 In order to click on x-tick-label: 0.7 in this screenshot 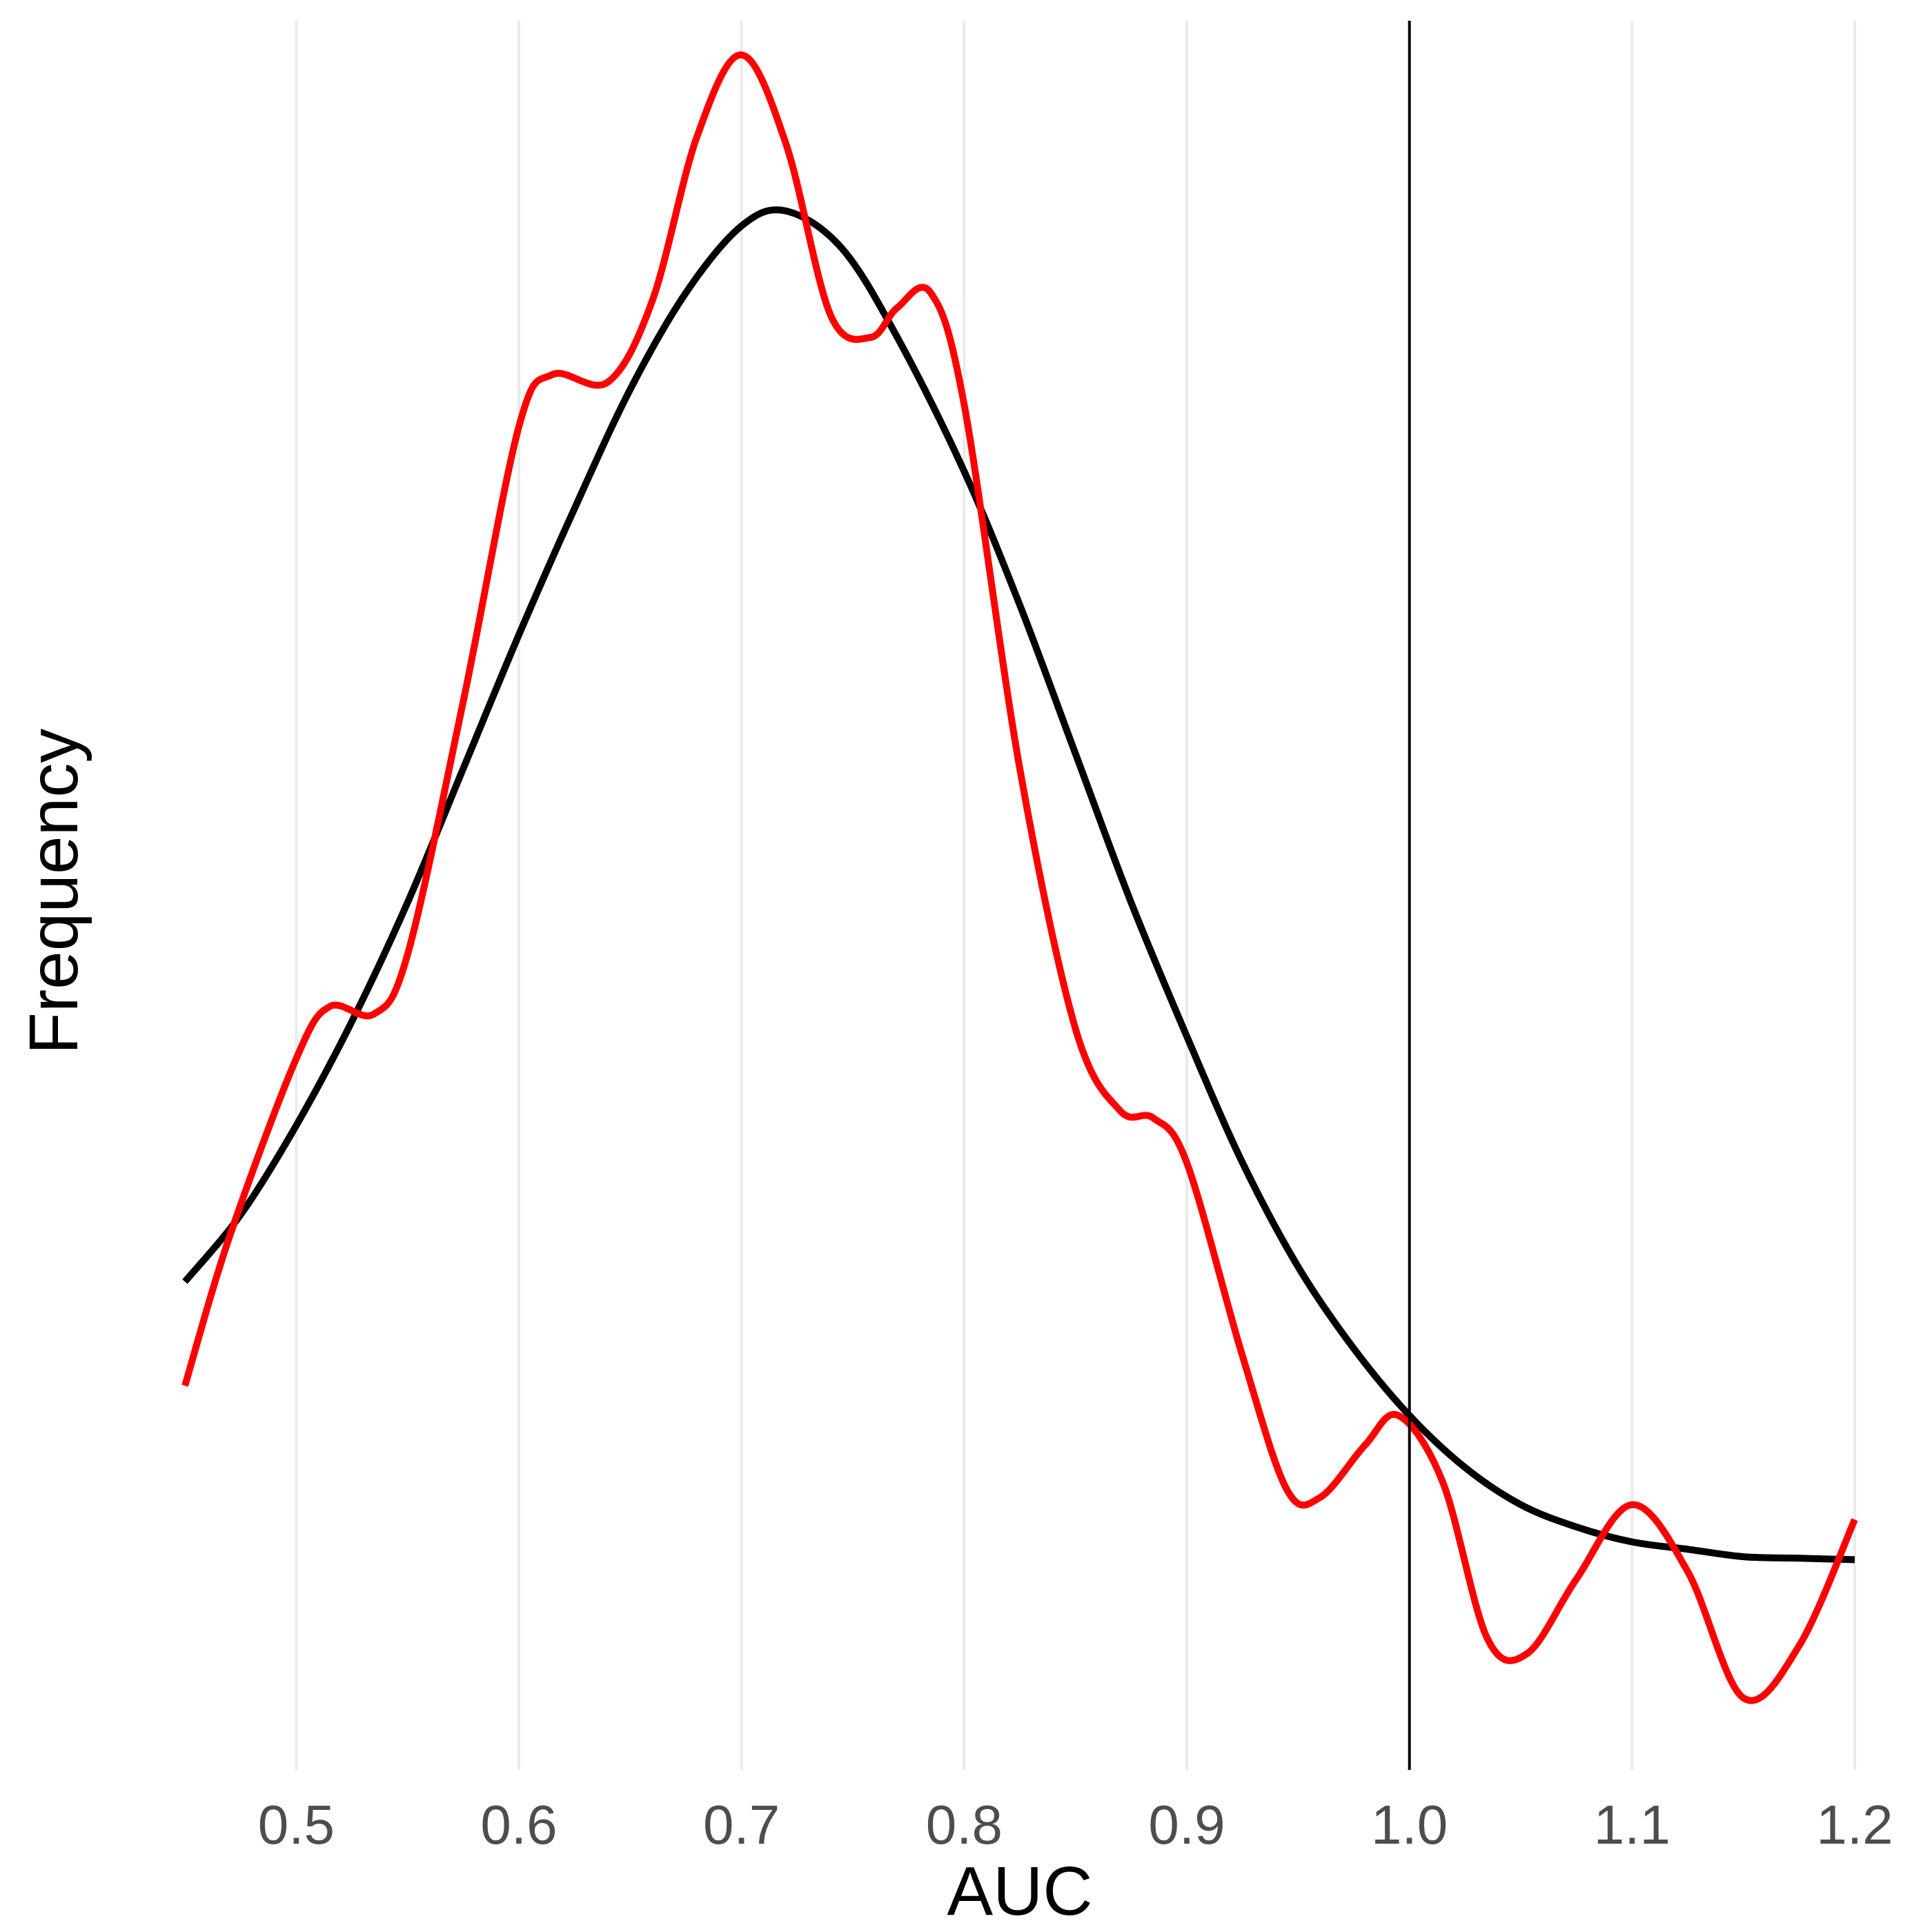, I will do `click(741, 1824)`.